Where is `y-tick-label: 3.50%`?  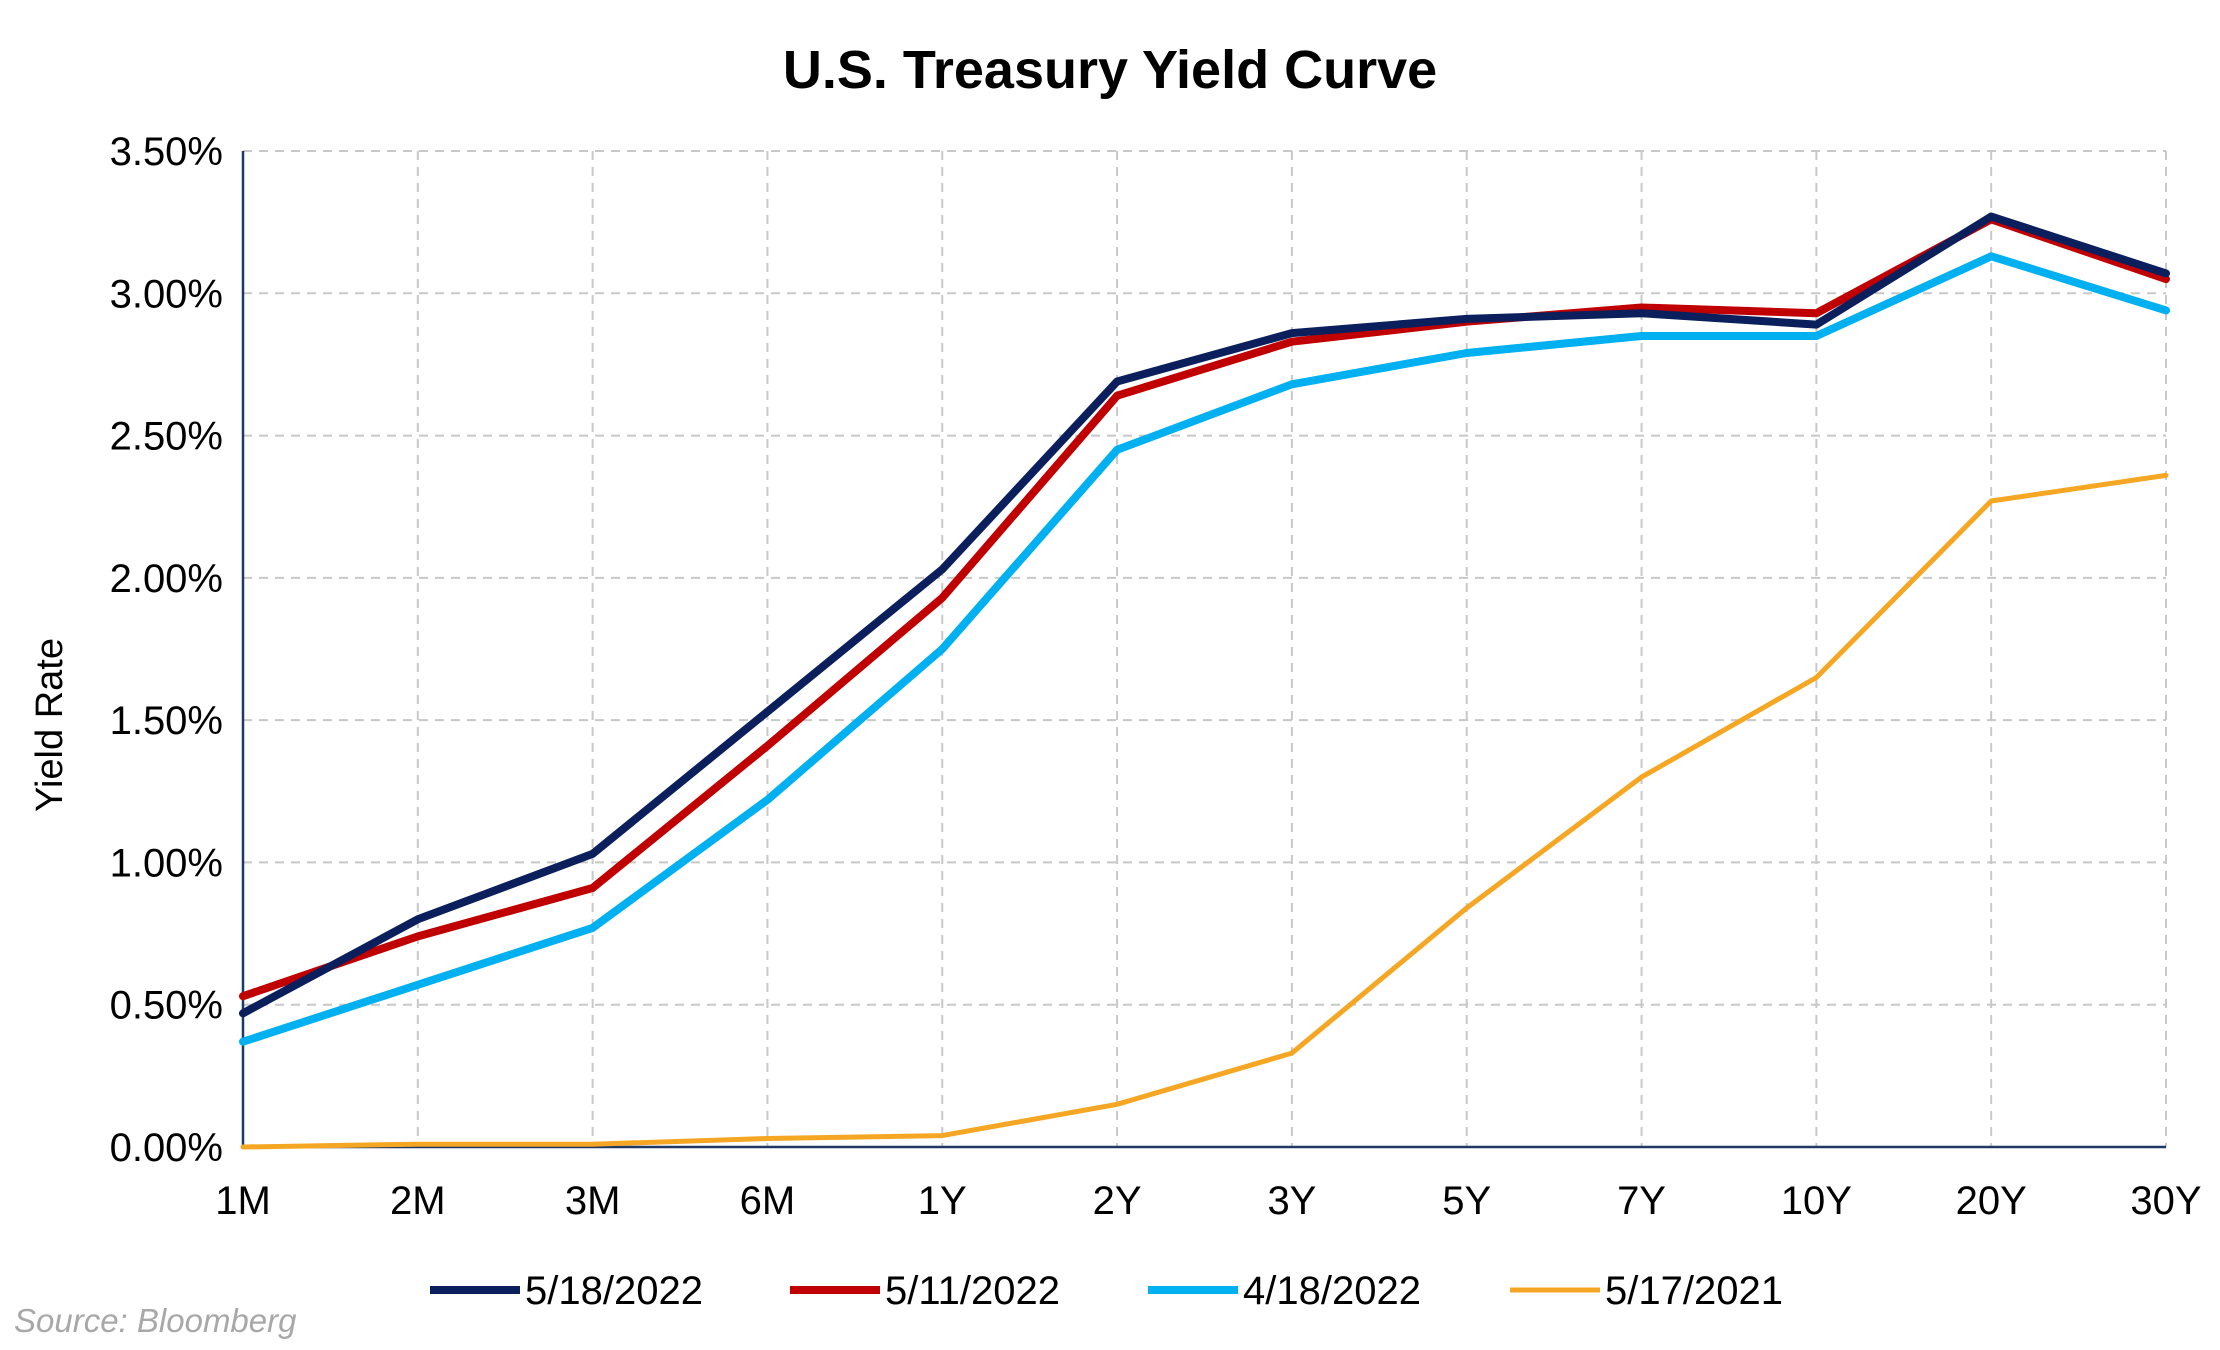 y-tick-label: 3.50% is located at coordinates (166, 152).